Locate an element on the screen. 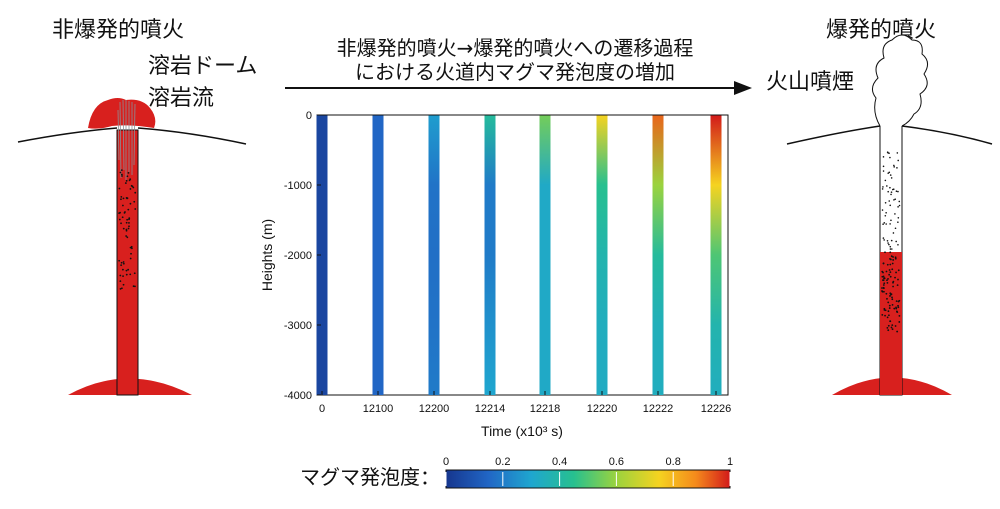  x-axis-ticks: 0 12100 12200 12214 12218 12220 12222 12226 is located at coordinates (525, 403).